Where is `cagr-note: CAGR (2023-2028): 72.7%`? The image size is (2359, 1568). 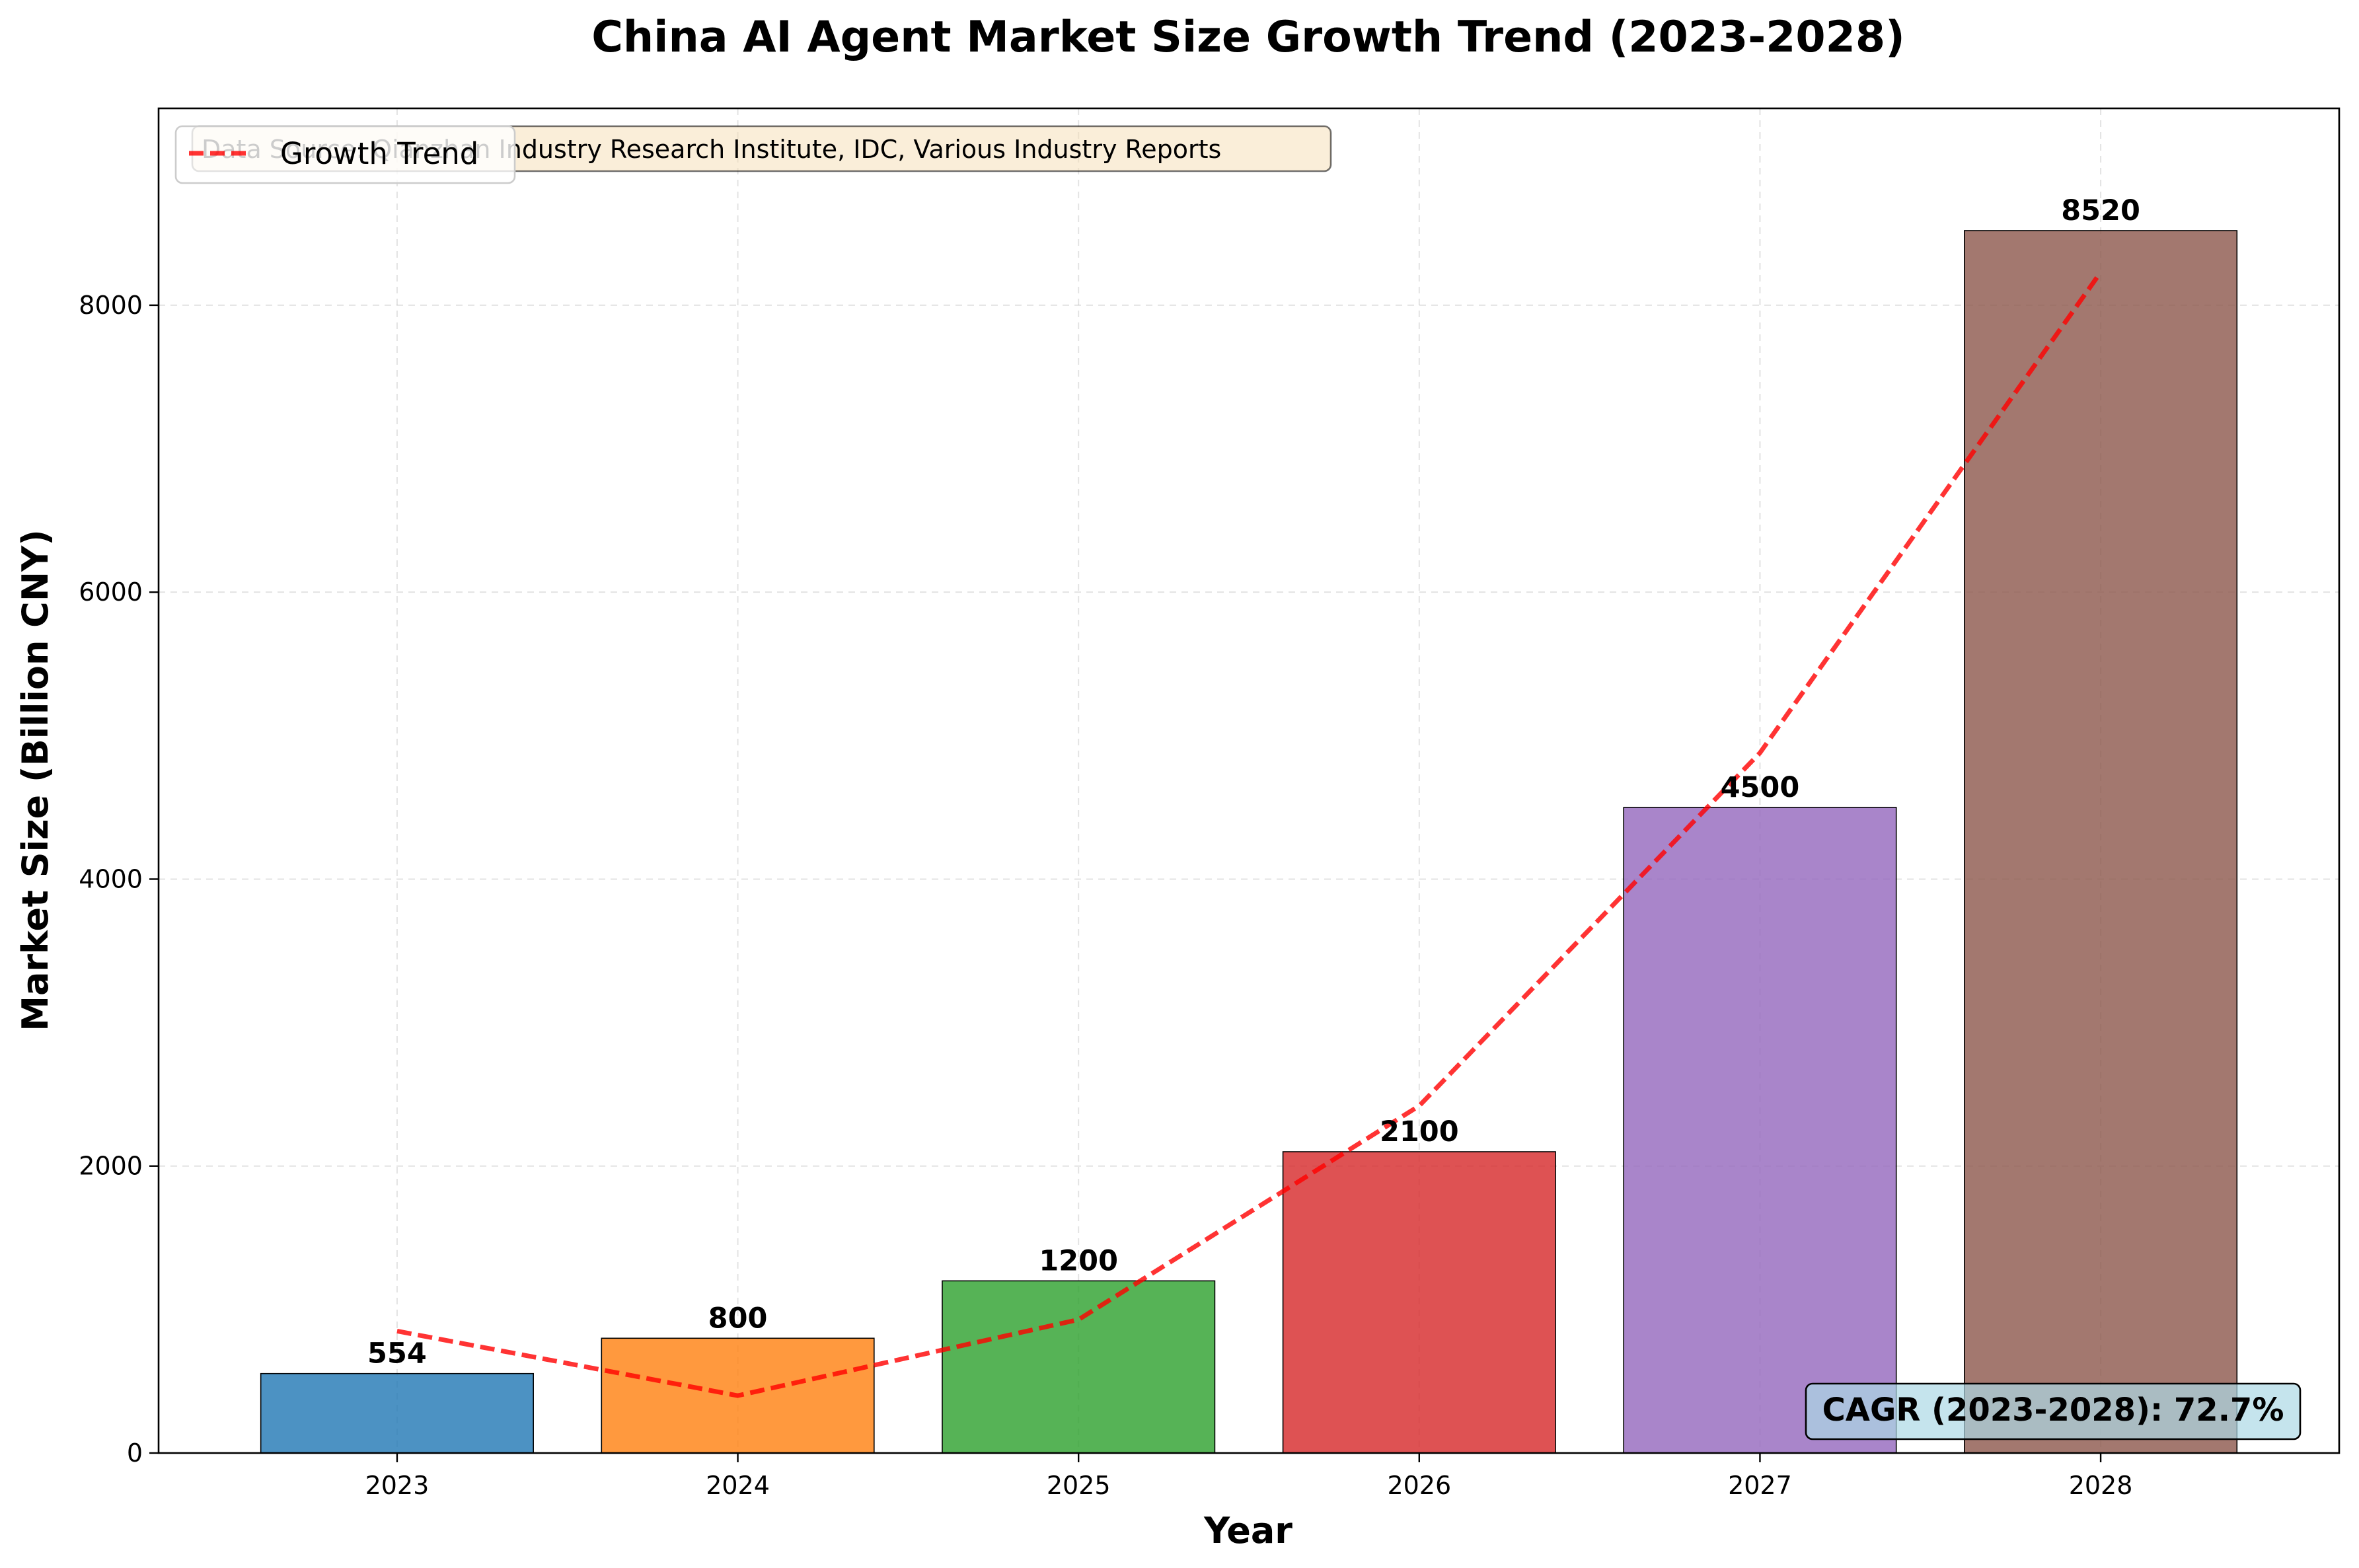
cagr-note: CAGR (2023-2028): 72.7% is located at coordinates (2053, 1411).